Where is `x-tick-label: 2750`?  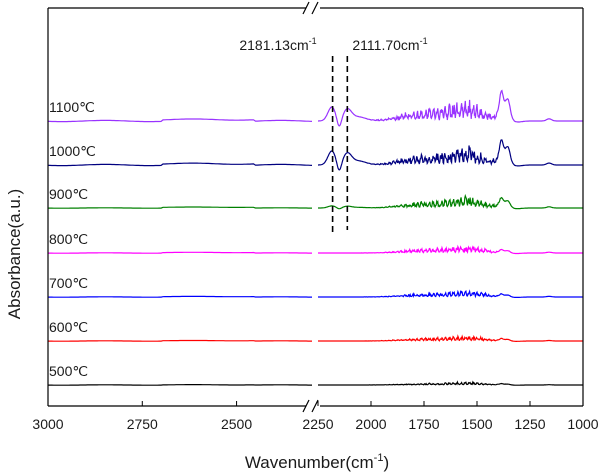
x-tick-label: 2750 is located at coordinates (142, 424).